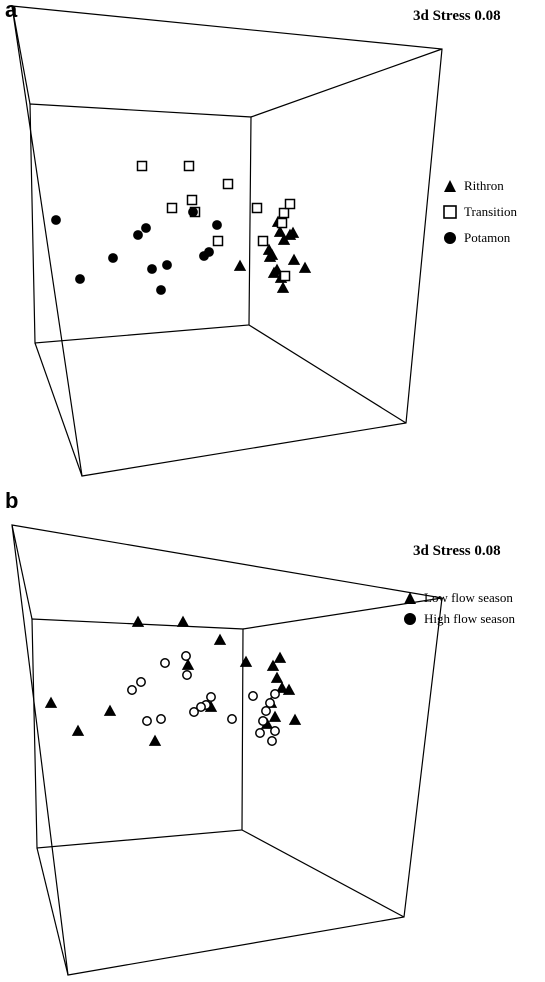  I want to click on legend-b: Low flow season High flow season, so click(458, 608).